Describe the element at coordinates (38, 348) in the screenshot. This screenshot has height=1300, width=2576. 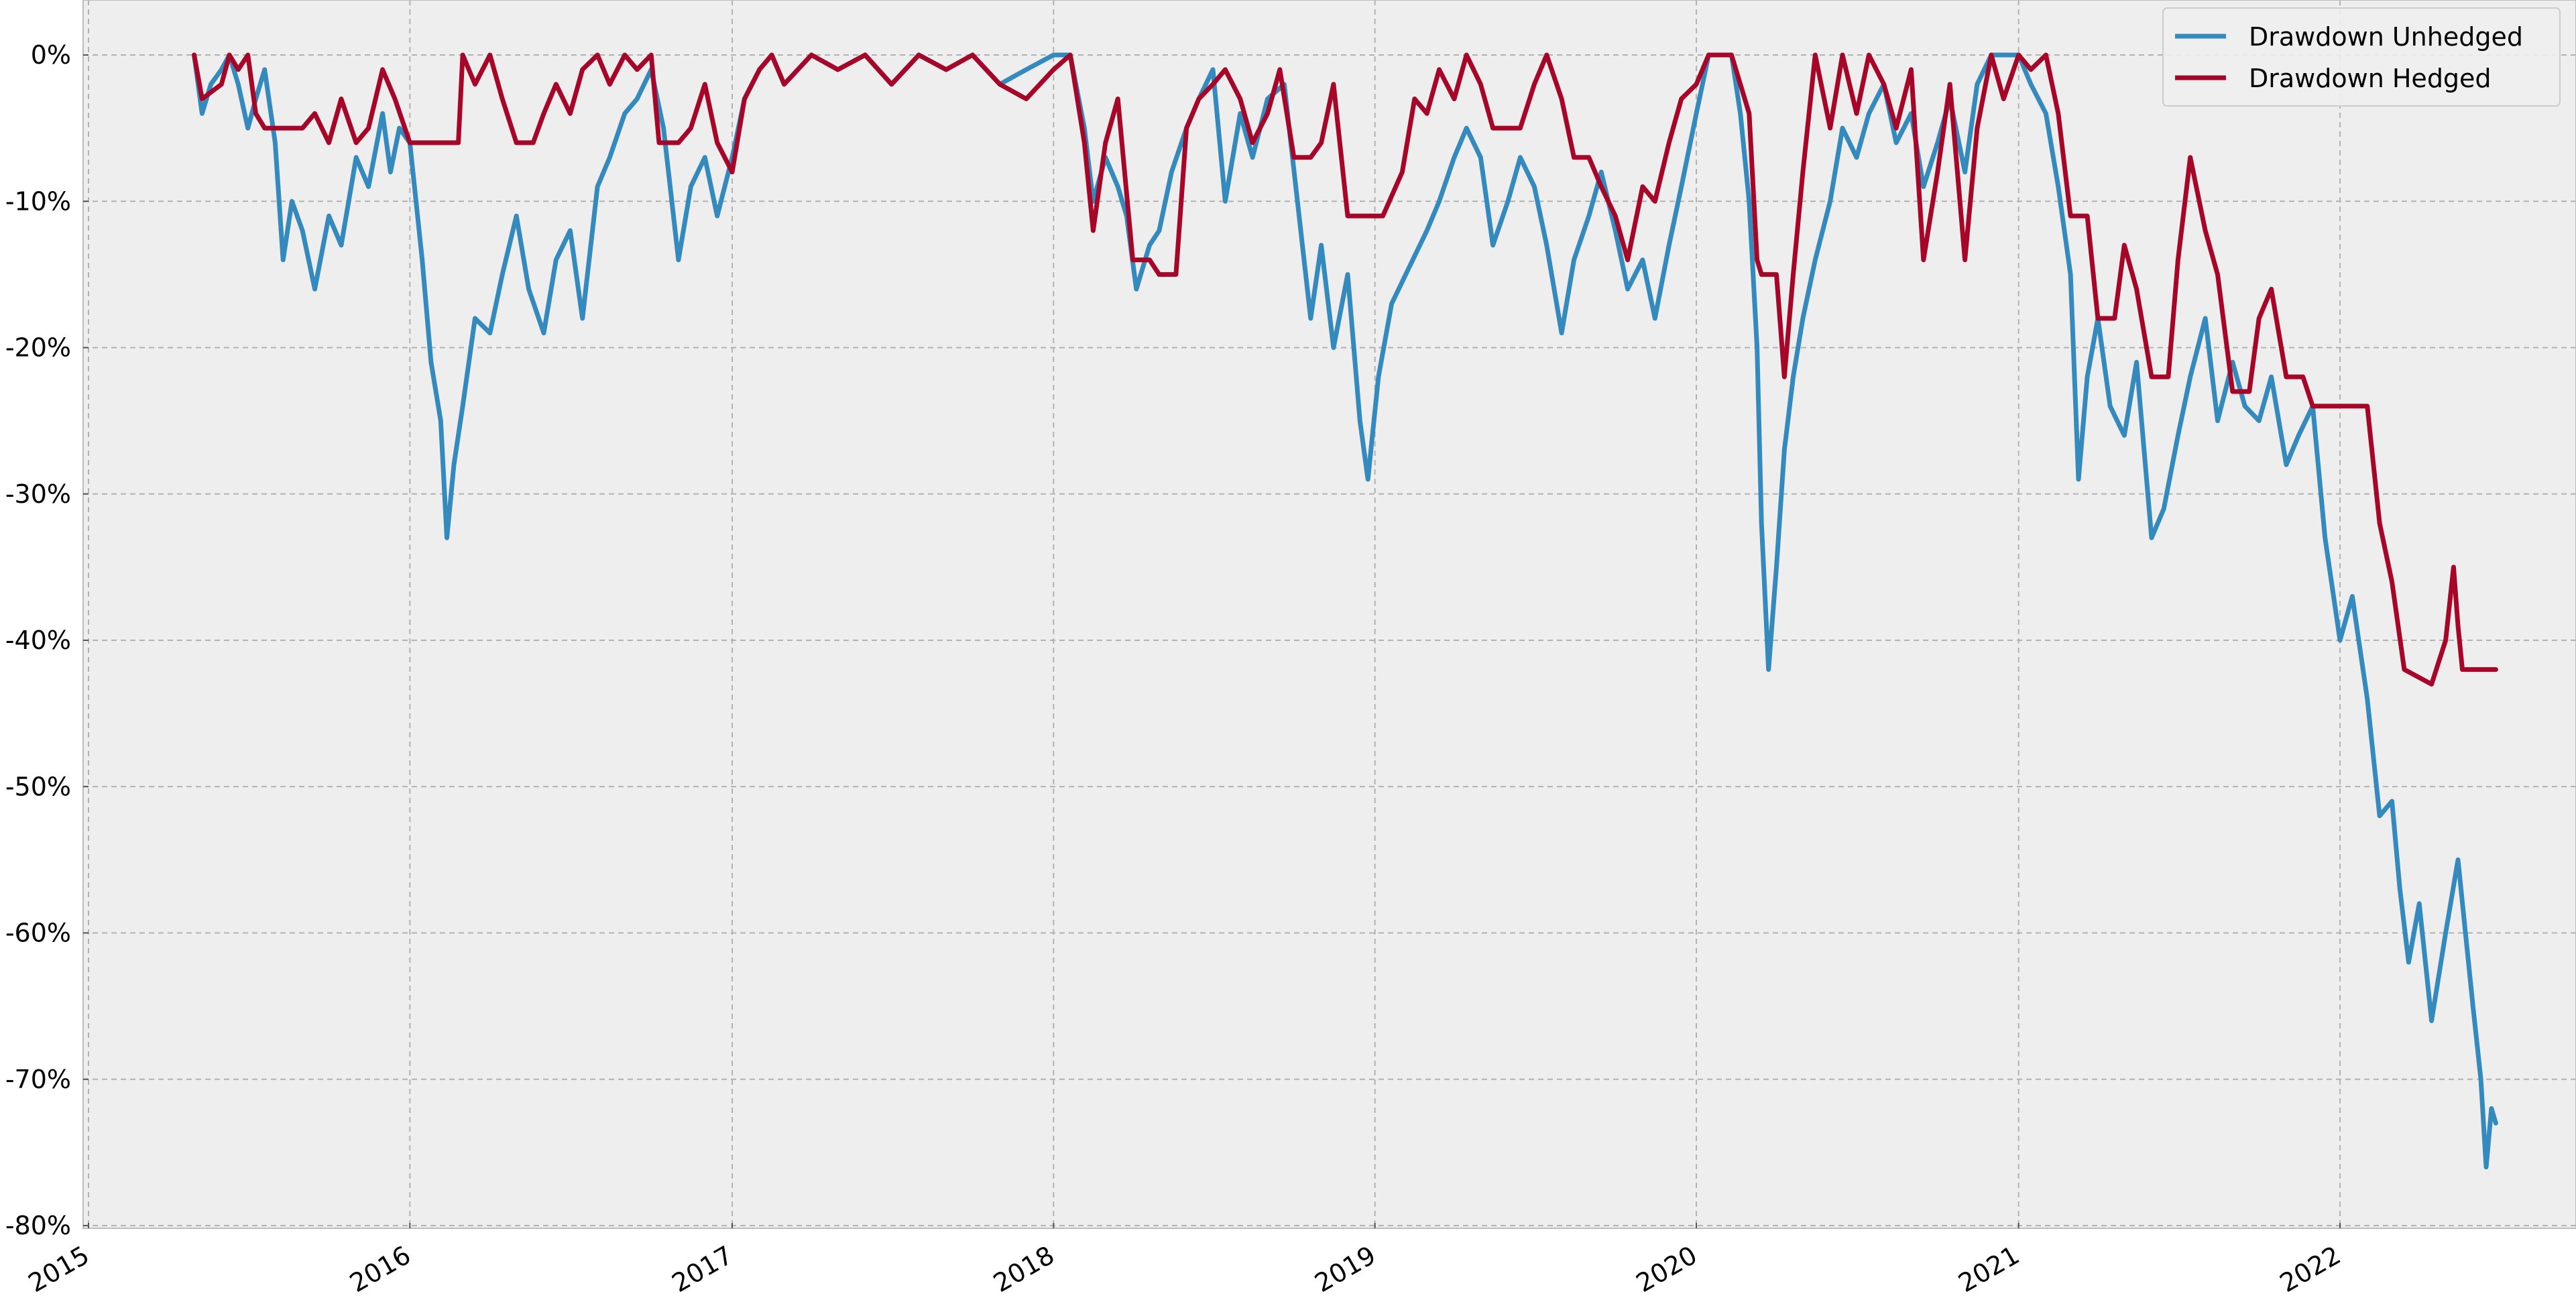
I see `y-tick-label: -20%` at that location.